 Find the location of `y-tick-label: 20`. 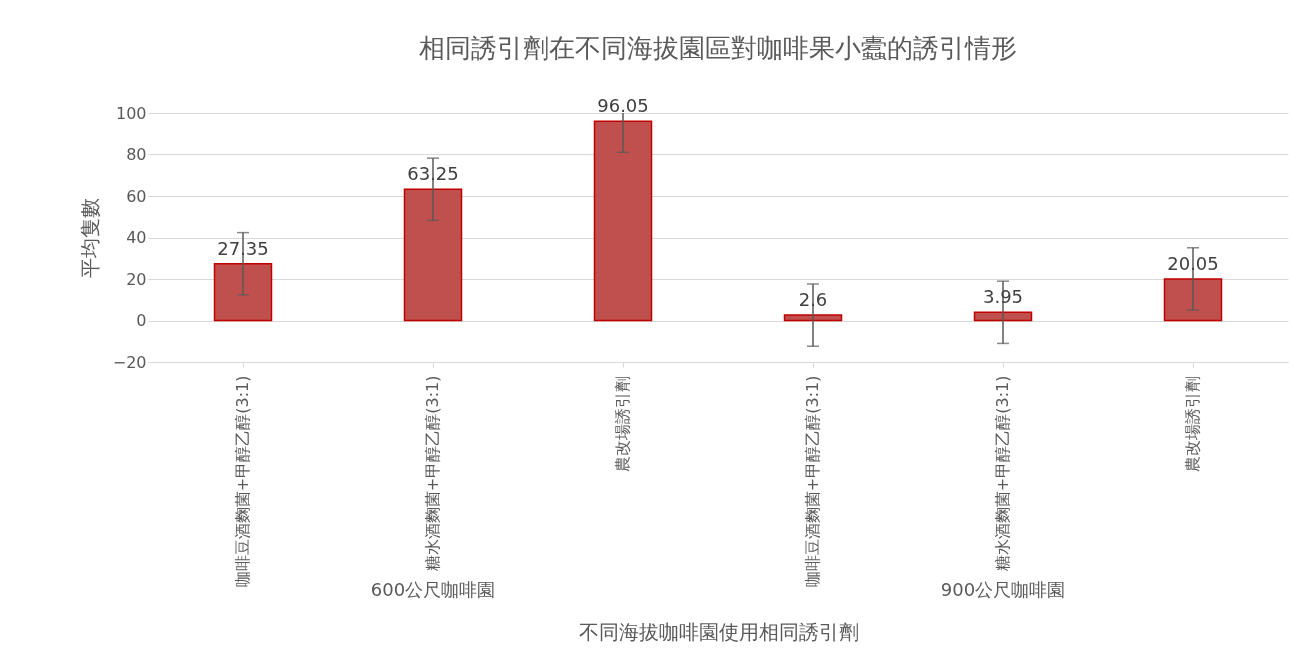

y-tick-label: 20 is located at coordinates (136, 279).